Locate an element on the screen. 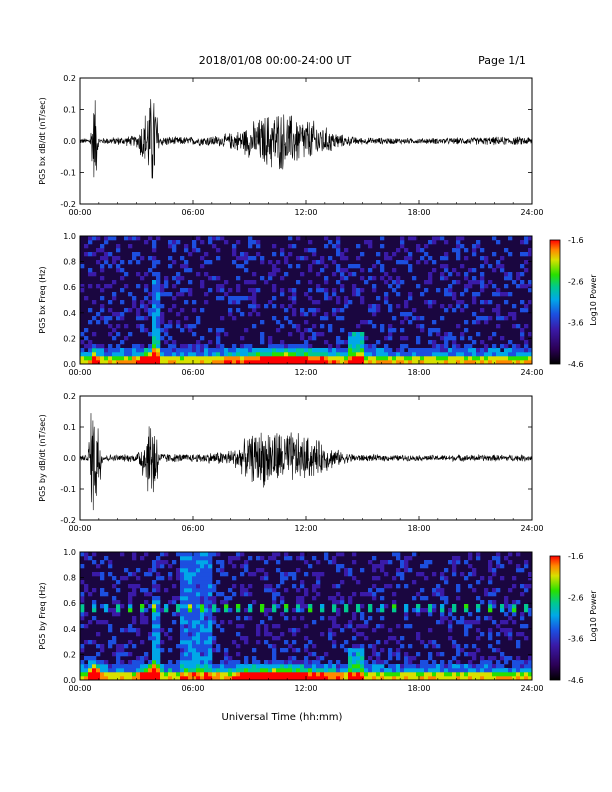 This screenshot has height=792, width=612. x-tick-label: 06:00 is located at coordinates (192, 688).